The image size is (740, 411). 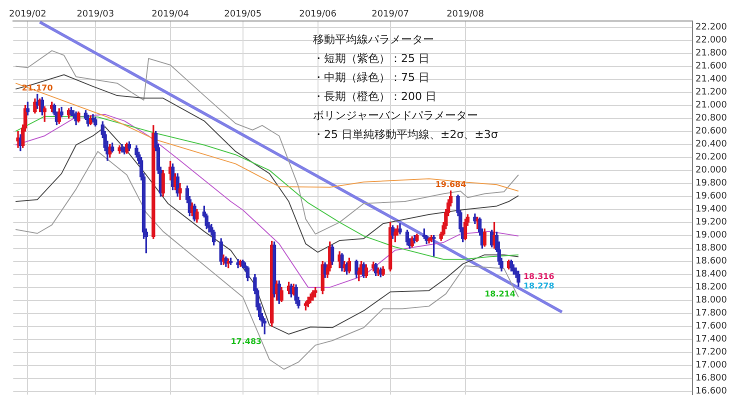 What do you see at coordinates (451, 184) in the screenshot?
I see `annotation: 19.684` at bounding box center [451, 184].